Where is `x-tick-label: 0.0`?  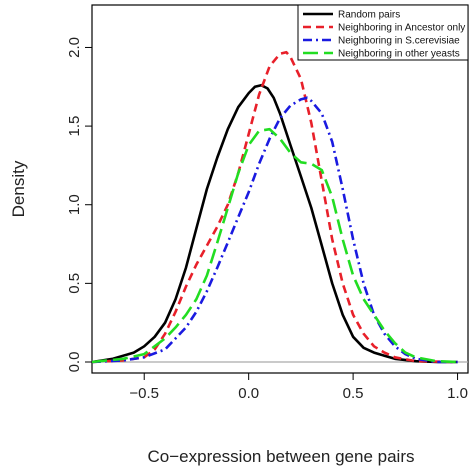
x-tick-label: 0.0 is located at coordinates (248, 393).